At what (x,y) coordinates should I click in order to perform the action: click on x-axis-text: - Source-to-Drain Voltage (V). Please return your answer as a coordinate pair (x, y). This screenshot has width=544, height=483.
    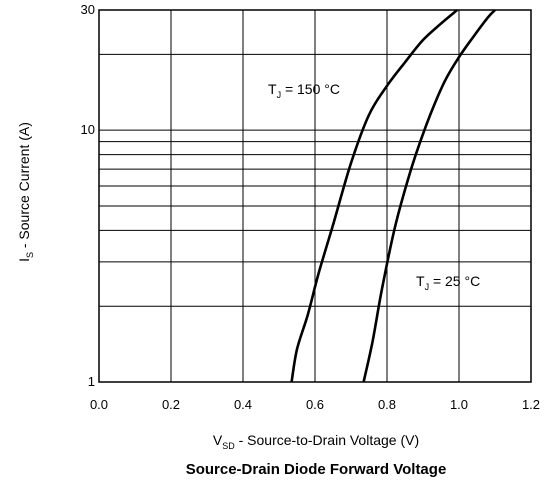
    Looking at the image, I should click on (327, 440).